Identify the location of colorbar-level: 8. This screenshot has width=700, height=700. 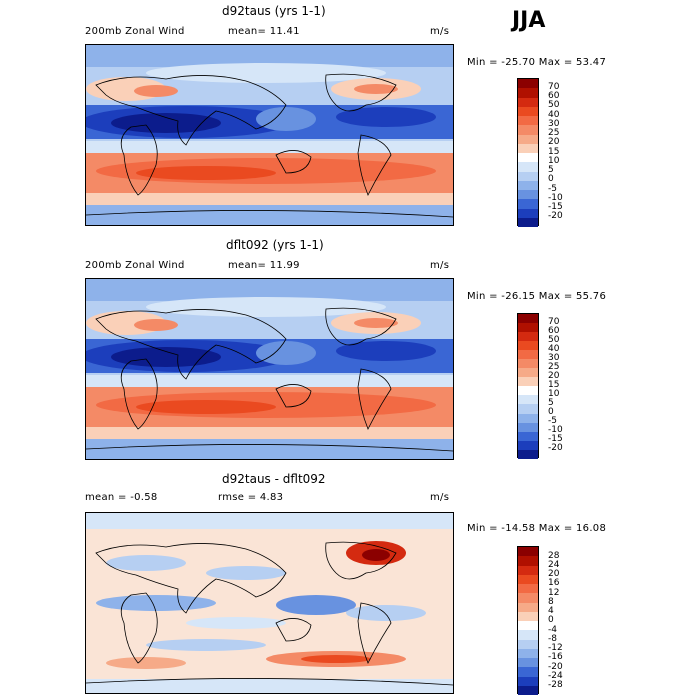
(551, 602).